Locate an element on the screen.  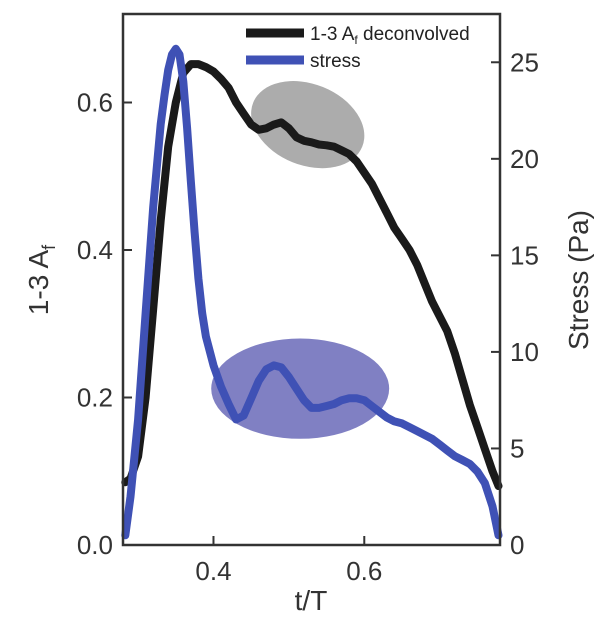
x-tick-label: 0.4 is located at coordinates (213, 571).